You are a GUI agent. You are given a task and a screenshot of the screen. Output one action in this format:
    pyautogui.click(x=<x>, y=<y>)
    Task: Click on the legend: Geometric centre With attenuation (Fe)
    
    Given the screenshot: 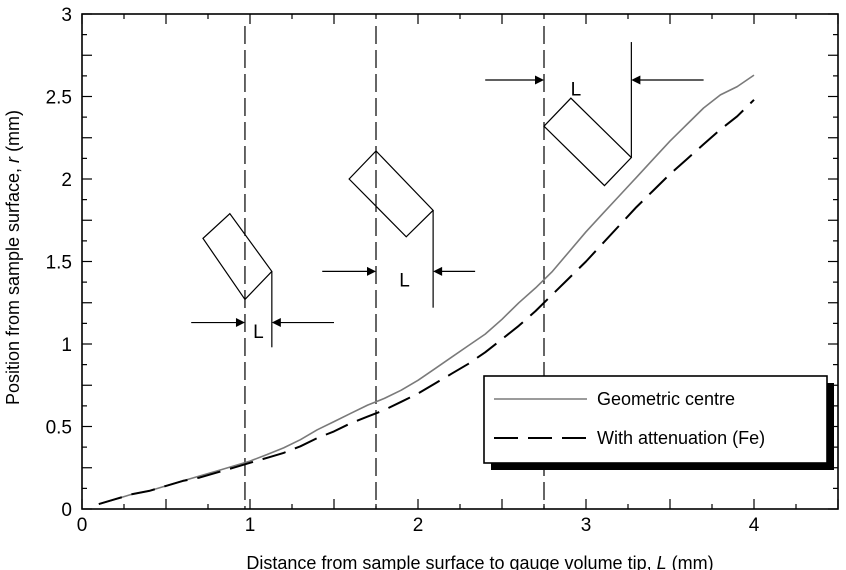 What is the action you would take?
    pyautogui.click(x=658, y=422)
    